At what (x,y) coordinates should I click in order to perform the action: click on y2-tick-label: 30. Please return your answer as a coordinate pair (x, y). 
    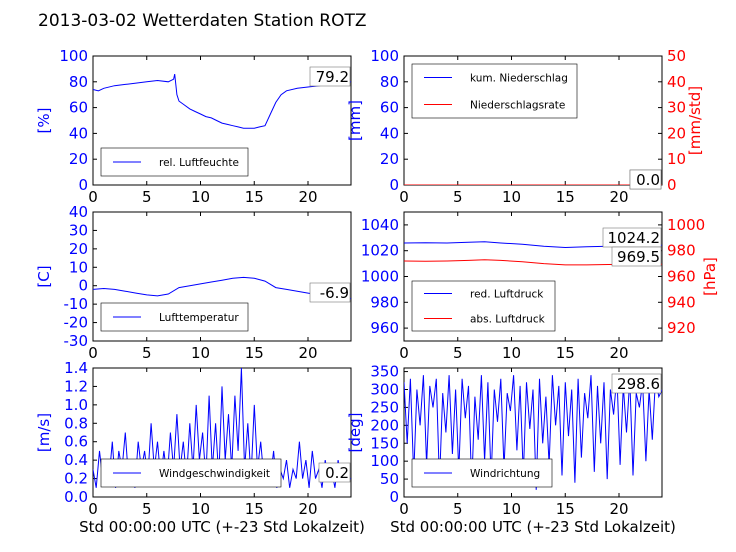
    Looking at the image, I should click on (676, 108).